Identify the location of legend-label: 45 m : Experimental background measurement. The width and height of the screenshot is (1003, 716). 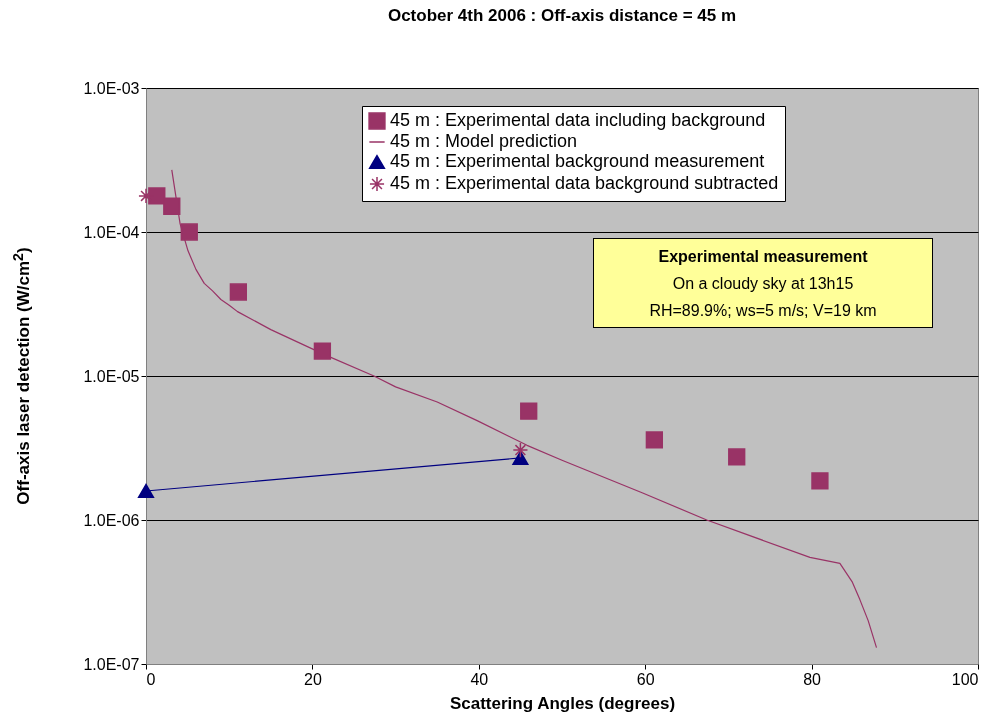
(577, 161).